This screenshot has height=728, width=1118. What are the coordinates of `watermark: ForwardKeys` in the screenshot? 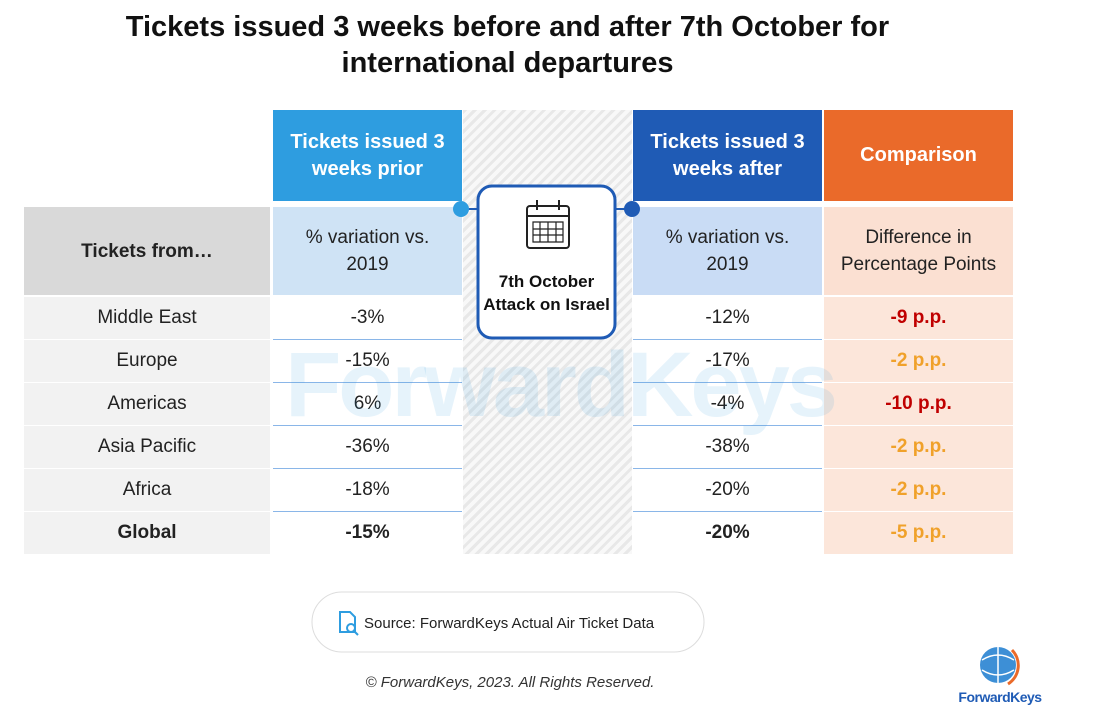 It's located at (561, 384).